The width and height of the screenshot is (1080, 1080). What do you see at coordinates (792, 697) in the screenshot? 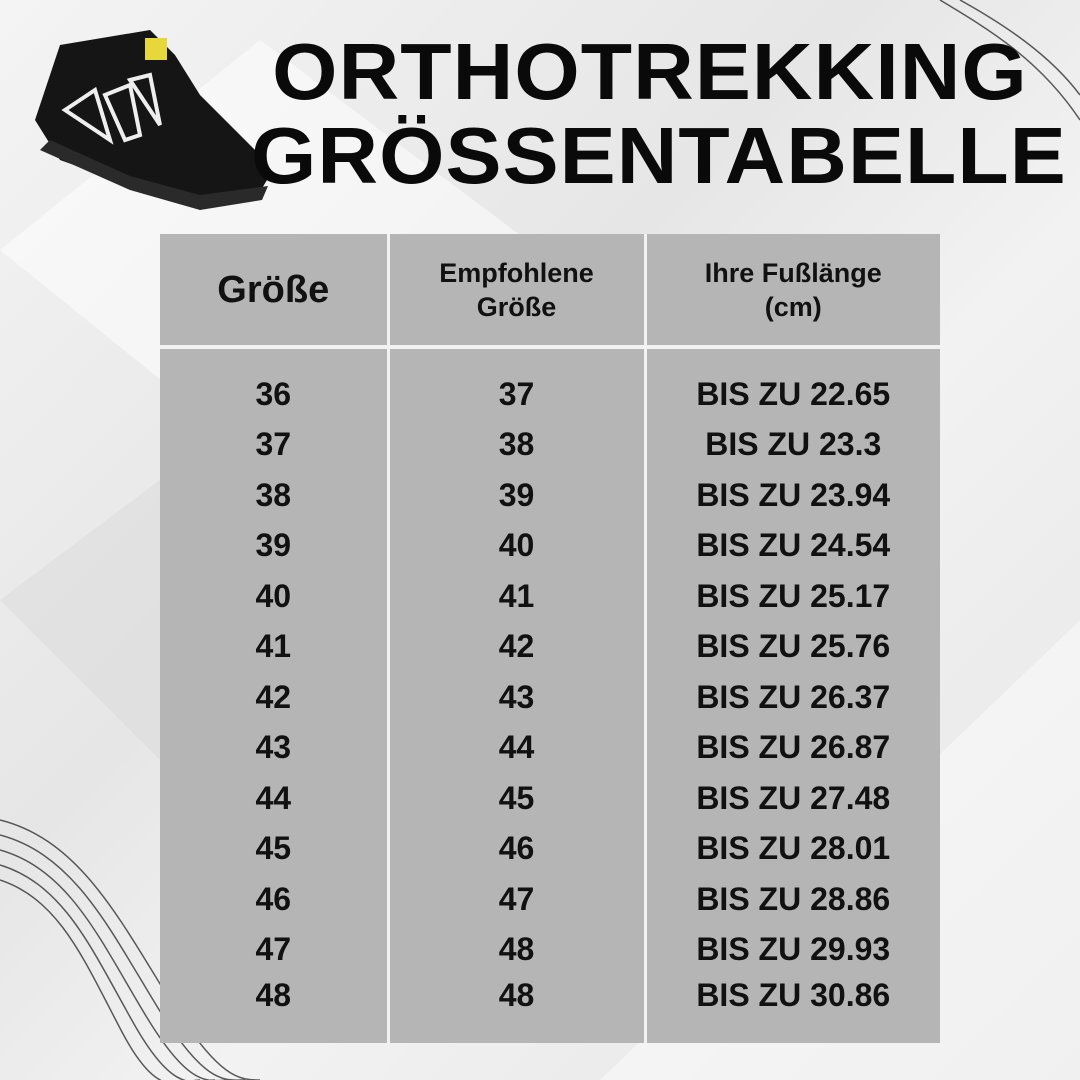
I see `table-cell: BIS ZU 26.37` at bounding box center [792, 697].